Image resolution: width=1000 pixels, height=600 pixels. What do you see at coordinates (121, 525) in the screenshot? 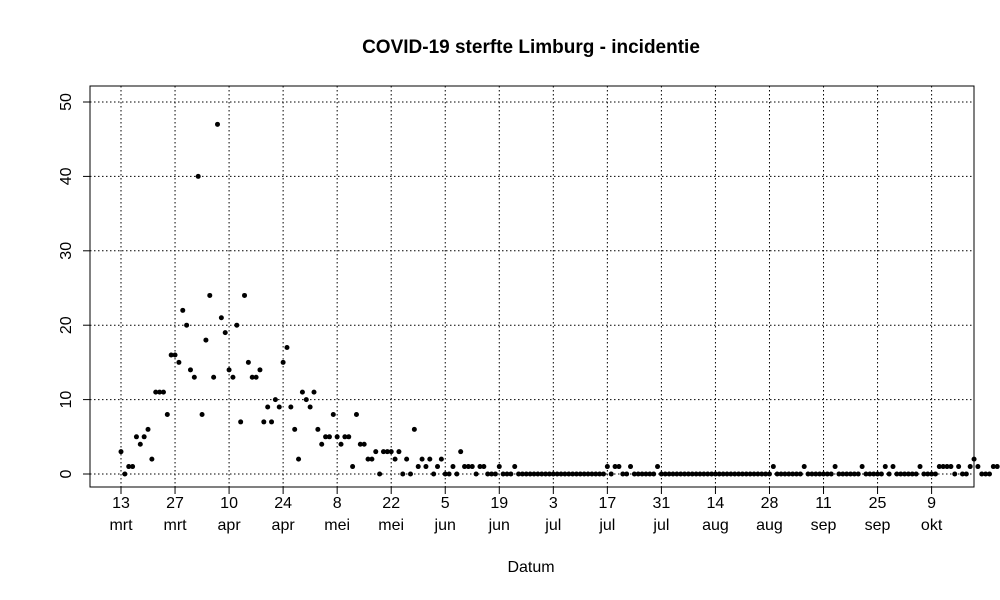
I see `x-tick-month: mrt` at bounding box center [121, 525].